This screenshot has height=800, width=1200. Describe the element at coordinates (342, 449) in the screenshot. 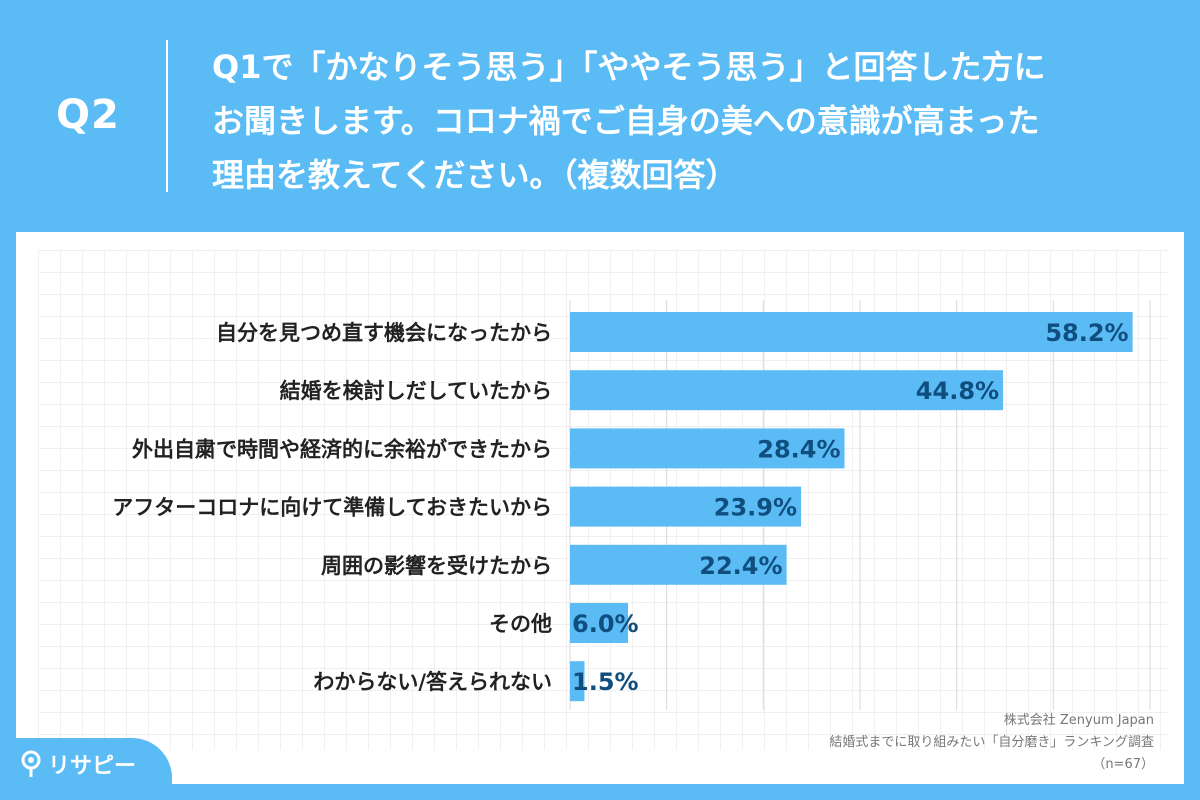

I see `category-label-2: 外出自粛で時間や経済的に余裕ができたから` at that location.